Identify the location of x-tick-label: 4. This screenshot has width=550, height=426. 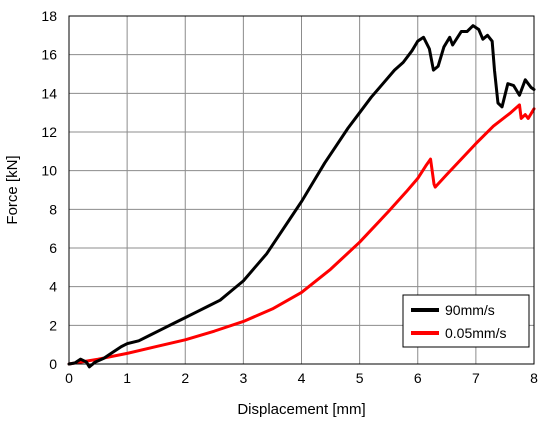
(302, 378).